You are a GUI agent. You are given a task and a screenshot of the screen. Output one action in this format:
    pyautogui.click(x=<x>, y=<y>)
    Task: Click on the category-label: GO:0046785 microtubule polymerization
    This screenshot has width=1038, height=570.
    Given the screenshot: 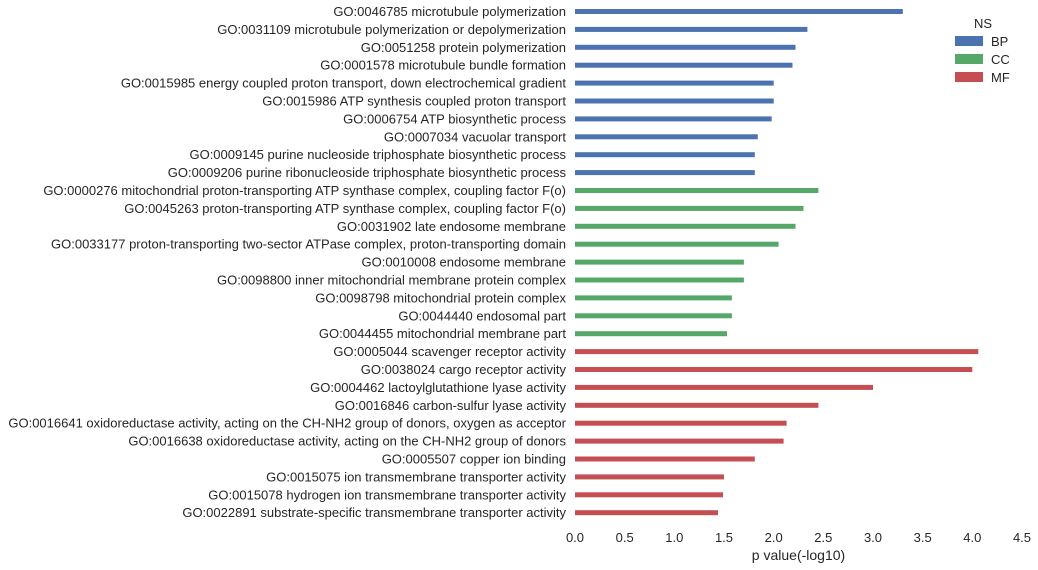 What is the action you would take?
    pyautogui.click(x=449, y=11)
    